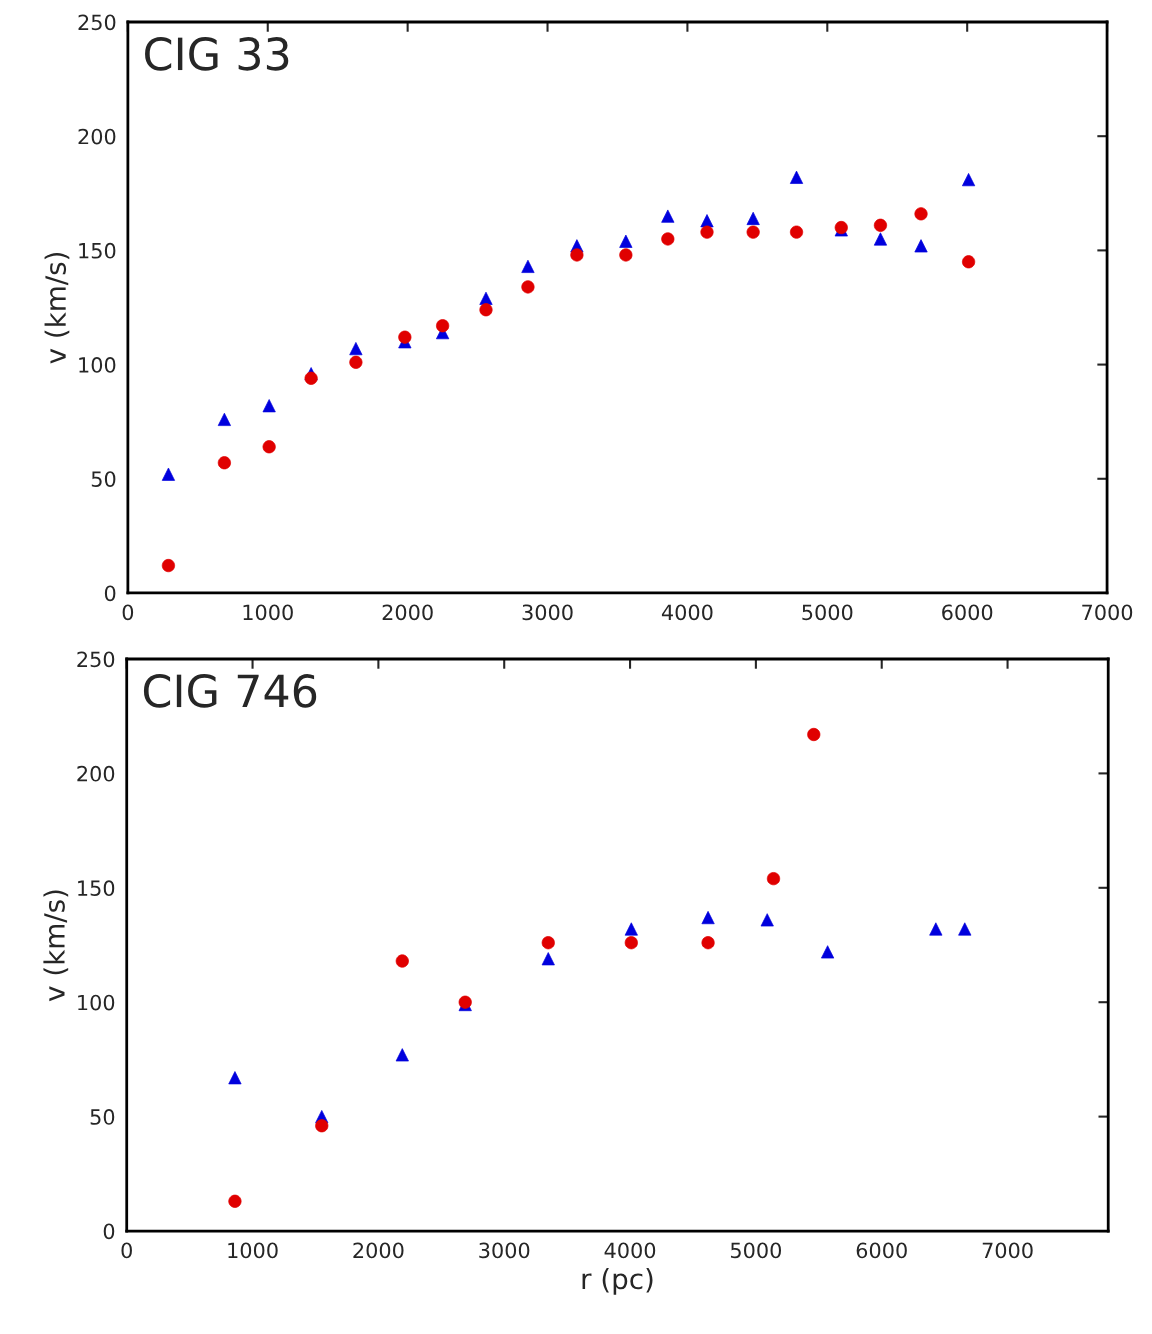 The image size is (1152, 1334). I want to click on chart-title: CIG 746, so click(230, 691).